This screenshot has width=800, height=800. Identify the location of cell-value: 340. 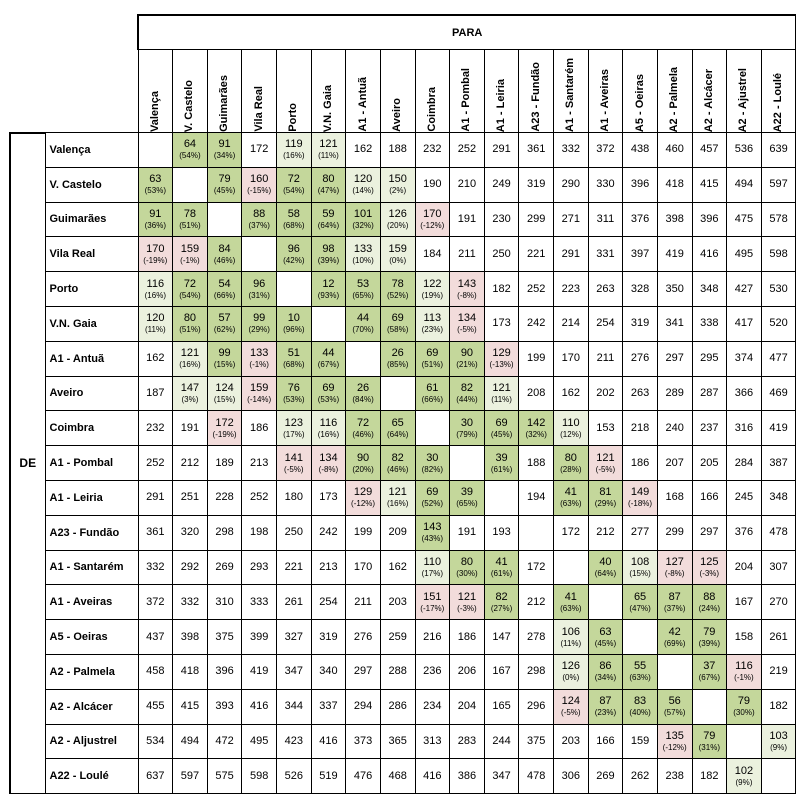
(328, 671).